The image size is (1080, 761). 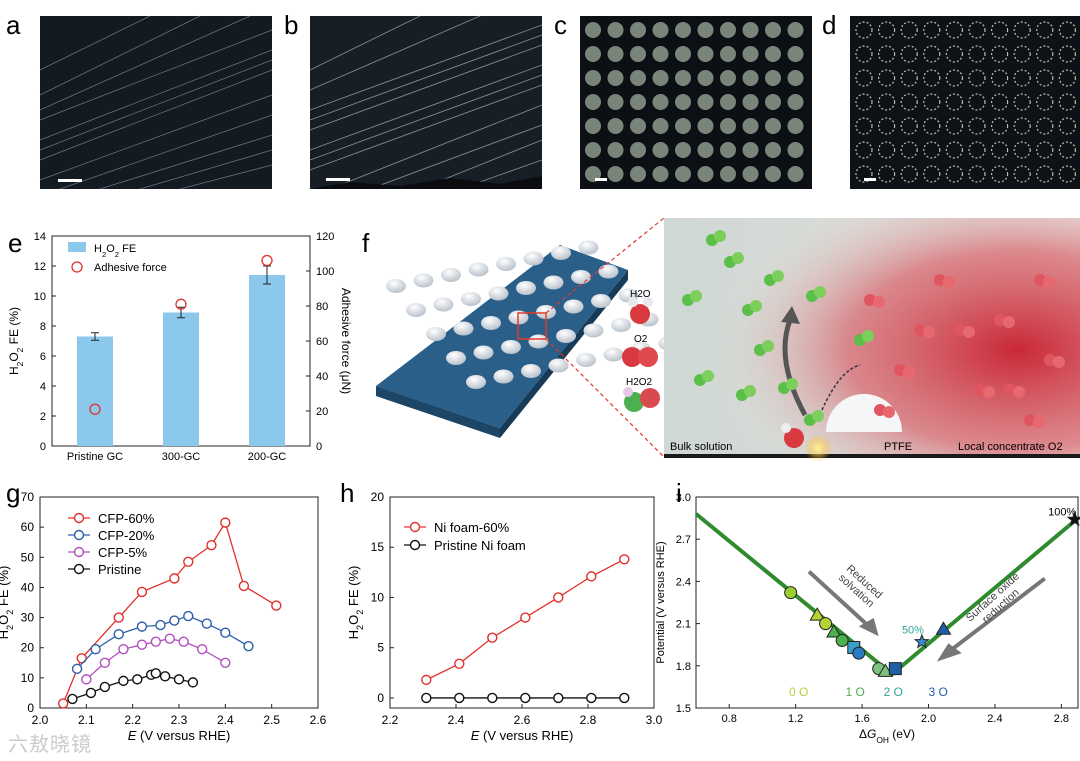 What do you see at coordinates (472, 527) in the screenshot?
I see `legend-label: Ni foam-60%` at bounding box center [472, 527].